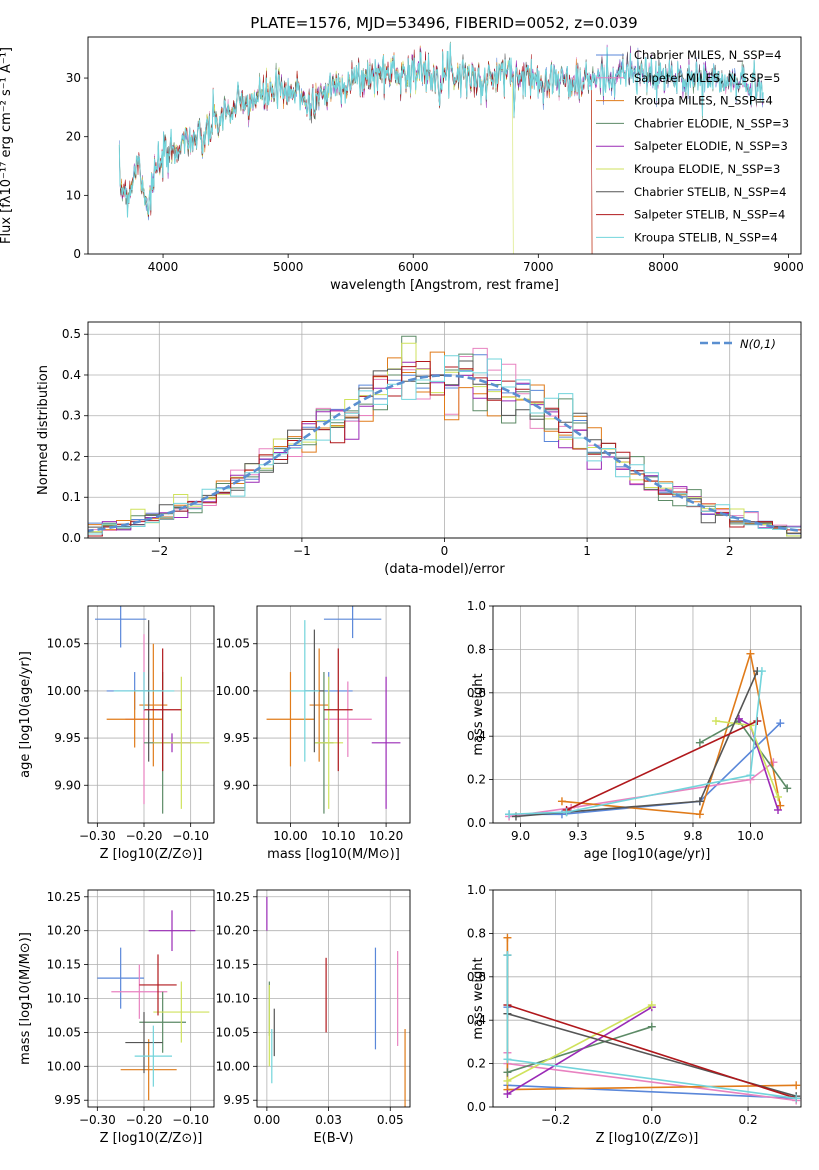 This screenshot has height=1170, width=819. I want to click on spectrum-xtick-label-4: 8000, so click(663, 267).